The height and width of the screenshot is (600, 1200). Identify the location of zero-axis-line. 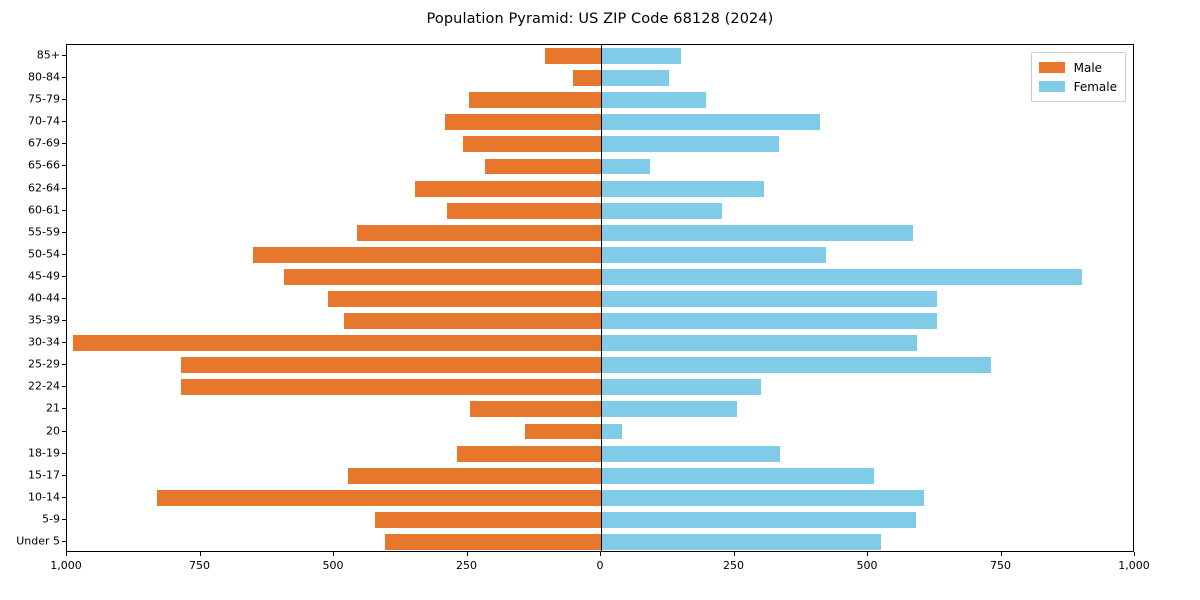
(601, 298).